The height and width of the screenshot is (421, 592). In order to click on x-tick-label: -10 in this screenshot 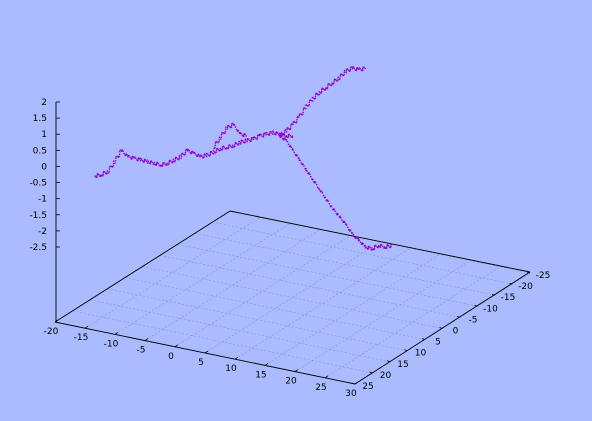, I will do `click(111, 344)`.